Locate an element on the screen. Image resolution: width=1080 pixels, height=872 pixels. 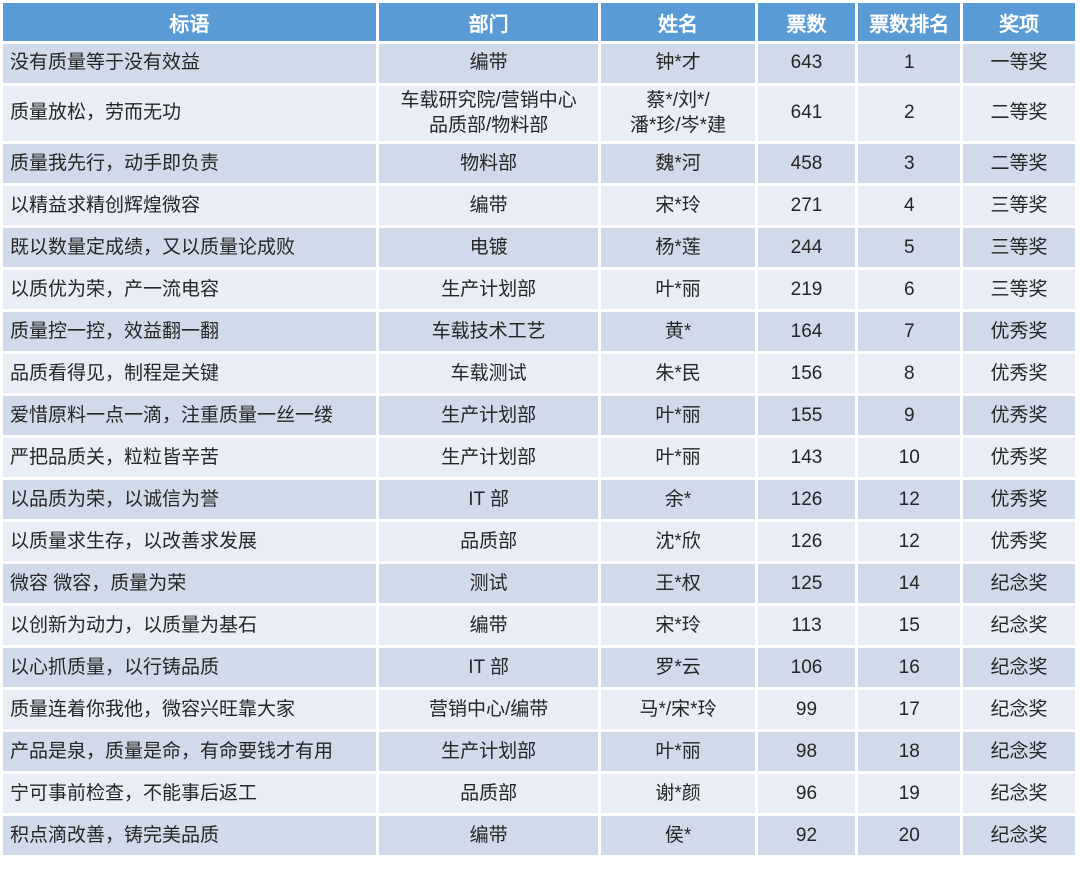
table-row: 积点滴改善，铸完美品质 编带 侯* 92 20 纪念奖 is located at coordinates (539, 836).